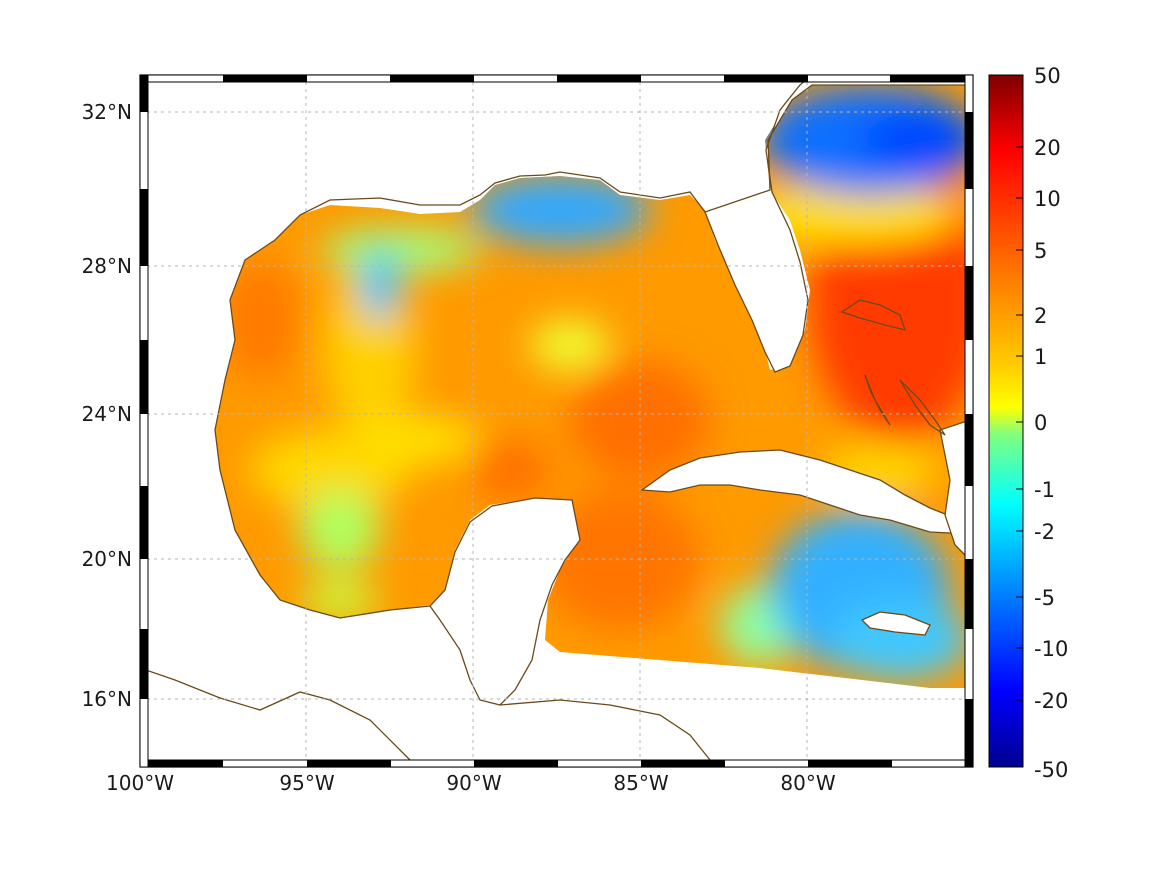 Image resolution: width=1167 pixels, height=875 pixels. What do you see at coordinates (1028, 423) in the screenshot?
I see `colorbar: 50 20 10 5 2 1 0 -1 -2 -5 -10 -20 -50` at bounding box center [1028, 423].